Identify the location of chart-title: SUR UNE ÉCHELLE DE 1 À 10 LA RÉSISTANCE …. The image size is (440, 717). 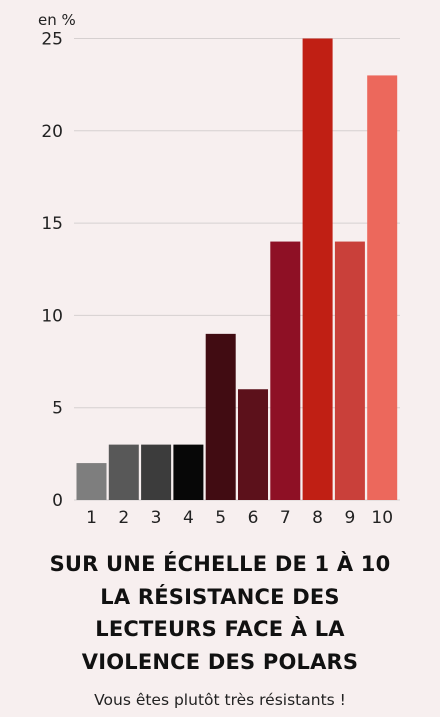
(220, 613).